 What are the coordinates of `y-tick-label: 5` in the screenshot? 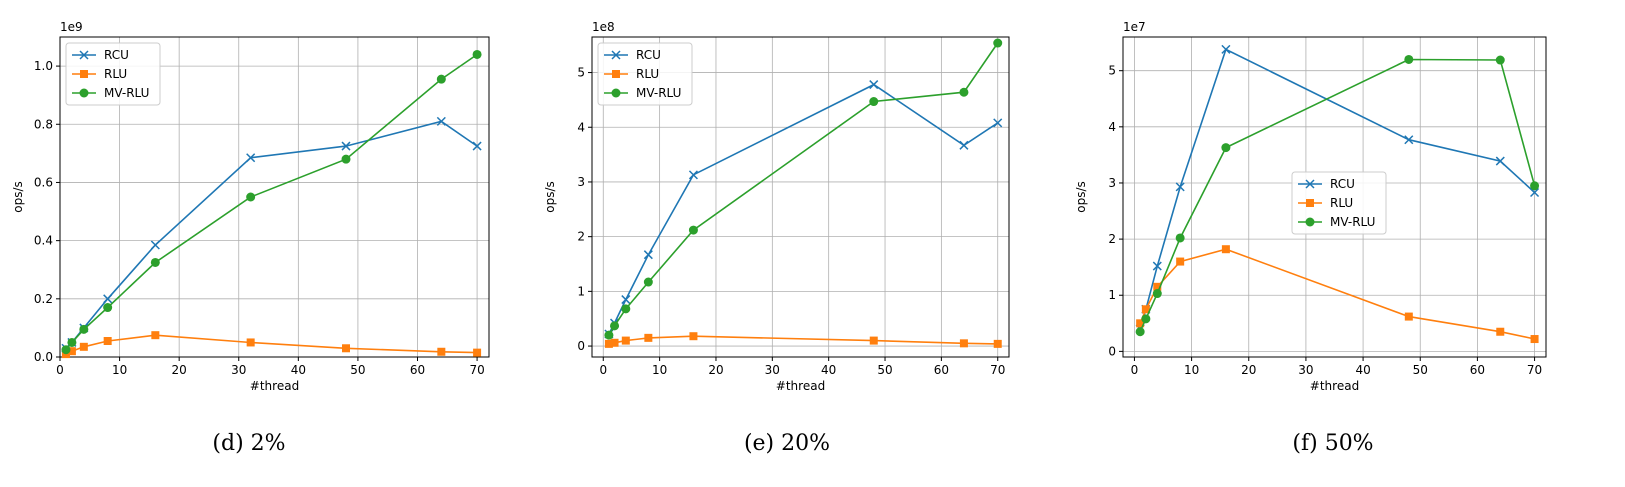 It's located at (1112, 71).